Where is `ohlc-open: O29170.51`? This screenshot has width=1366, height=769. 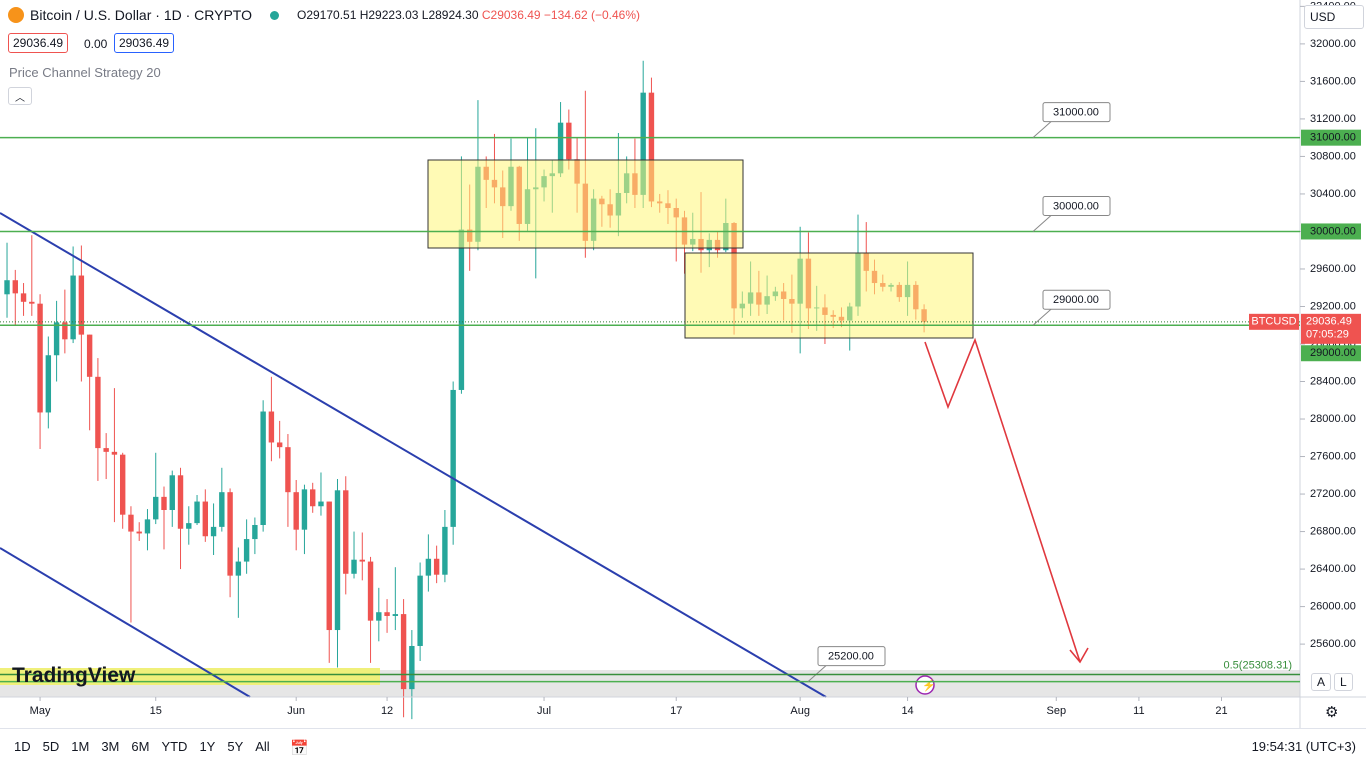
ohlc-open: O29170.51 is located at coordinates (326, 15).